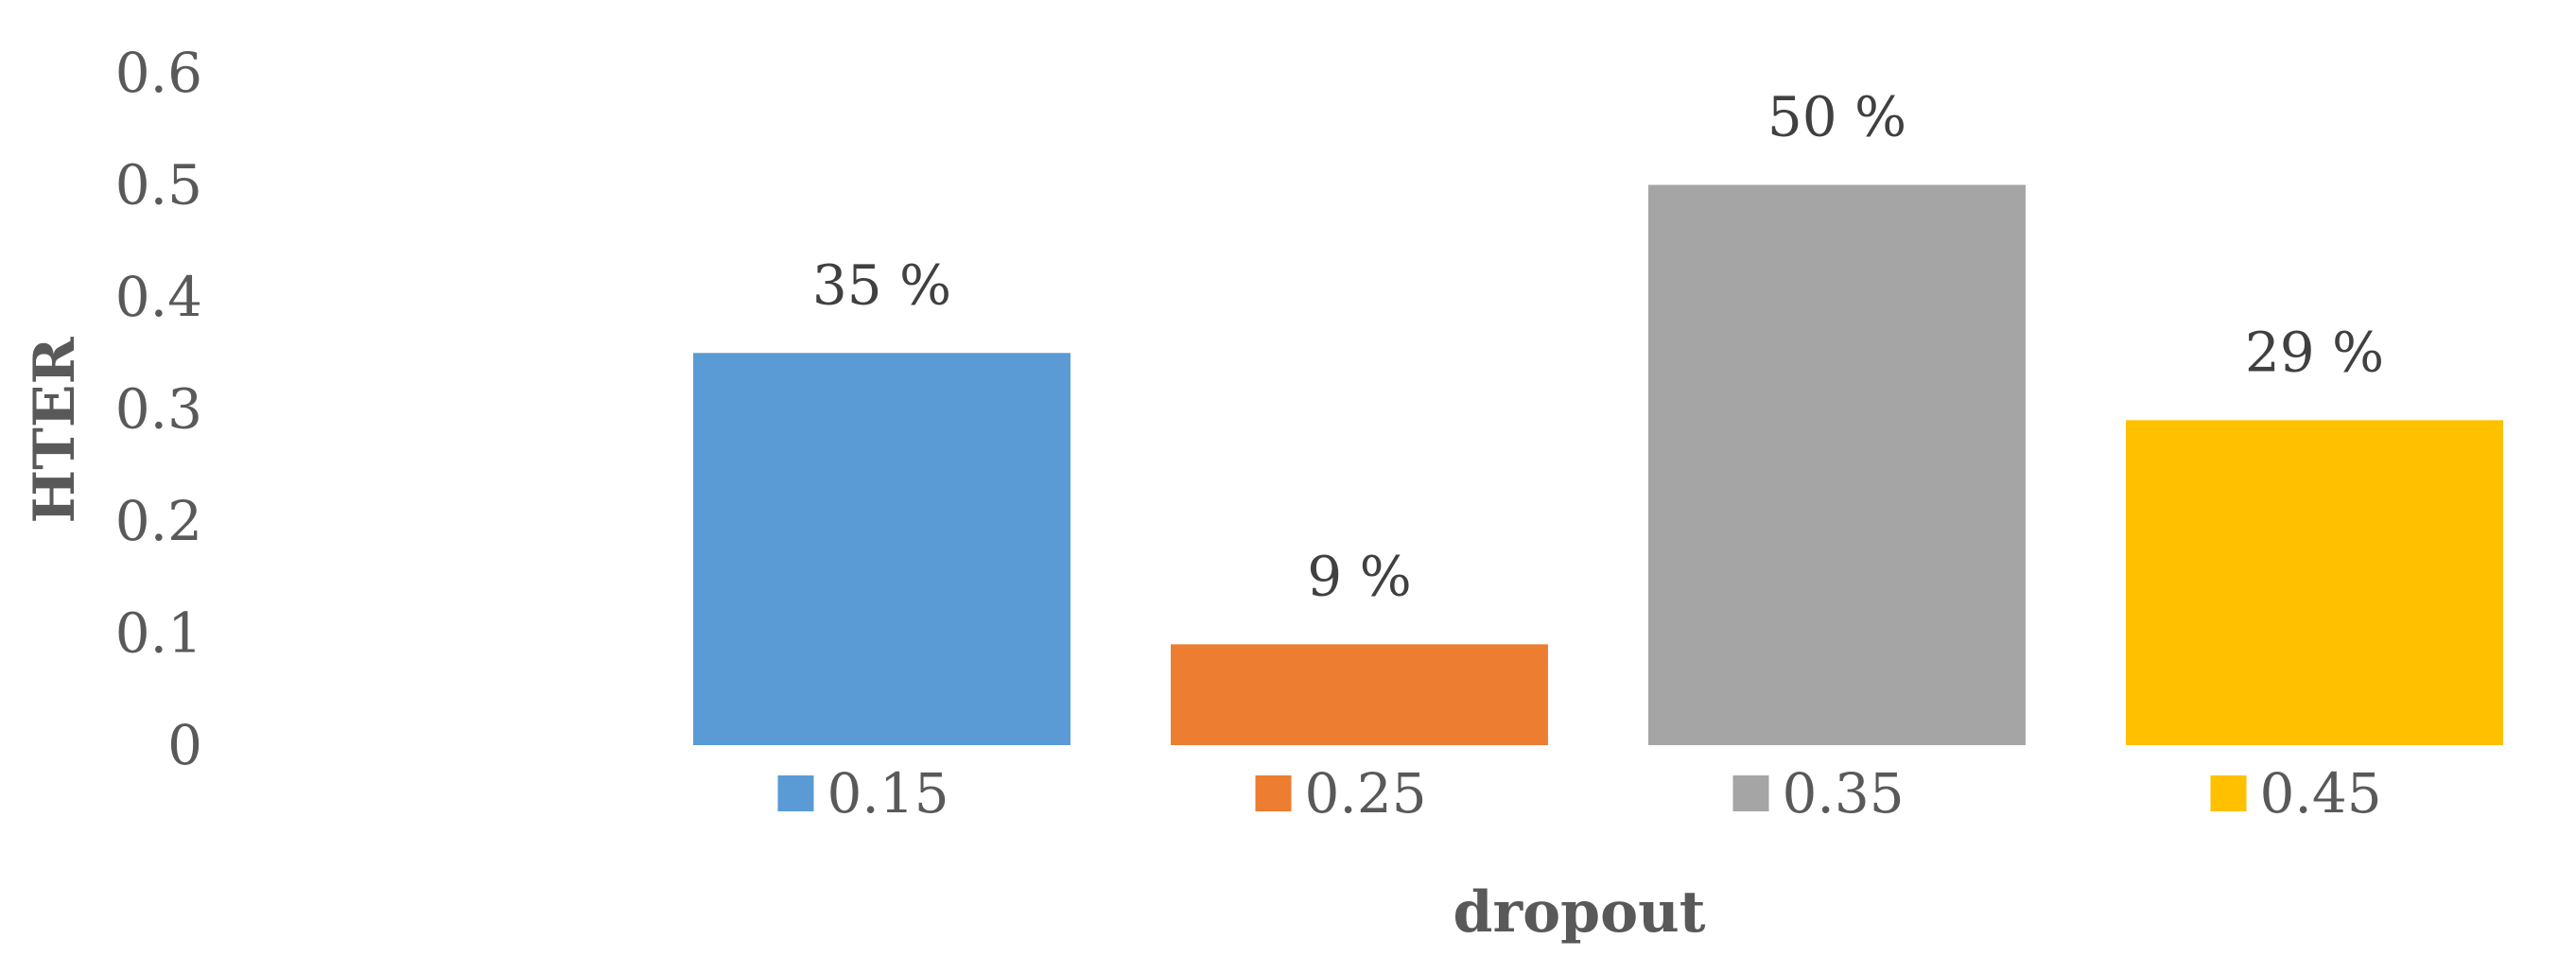 This screenshot has height=974, width=2576. I want to click on y-tick-label: 0.3, so click(158, 409).